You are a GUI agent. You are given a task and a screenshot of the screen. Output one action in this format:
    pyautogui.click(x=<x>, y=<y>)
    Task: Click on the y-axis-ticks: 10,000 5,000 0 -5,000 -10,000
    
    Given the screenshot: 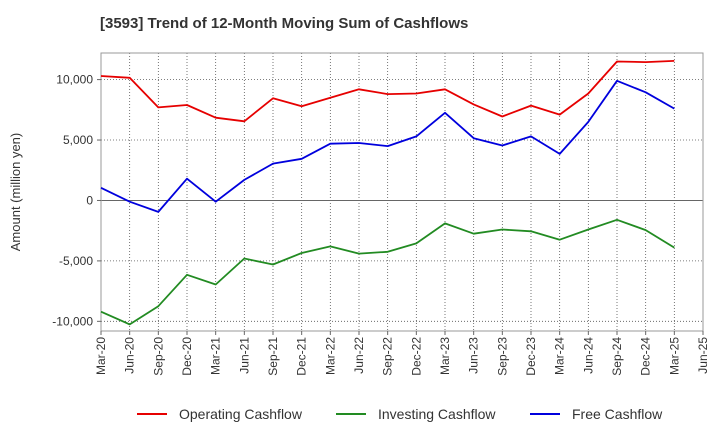 What is the action you would take?
    pyautogui.click(x=76, y=200)
    